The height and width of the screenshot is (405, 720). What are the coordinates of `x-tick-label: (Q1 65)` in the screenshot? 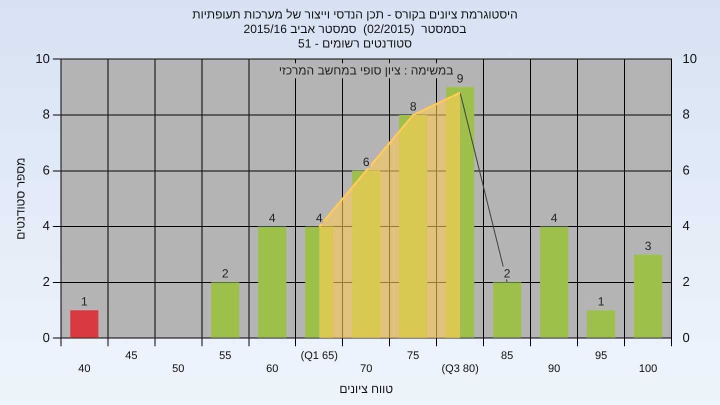 It's located at (319, 356).